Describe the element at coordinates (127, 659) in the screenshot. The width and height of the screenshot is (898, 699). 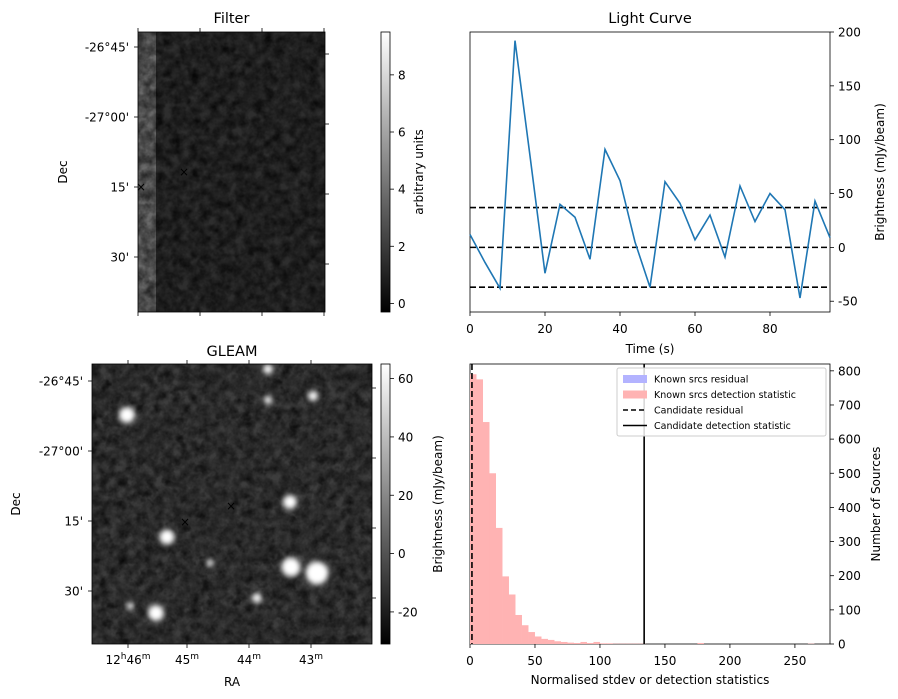
I see `gleam-xtick-label: 12h46m` at that location.